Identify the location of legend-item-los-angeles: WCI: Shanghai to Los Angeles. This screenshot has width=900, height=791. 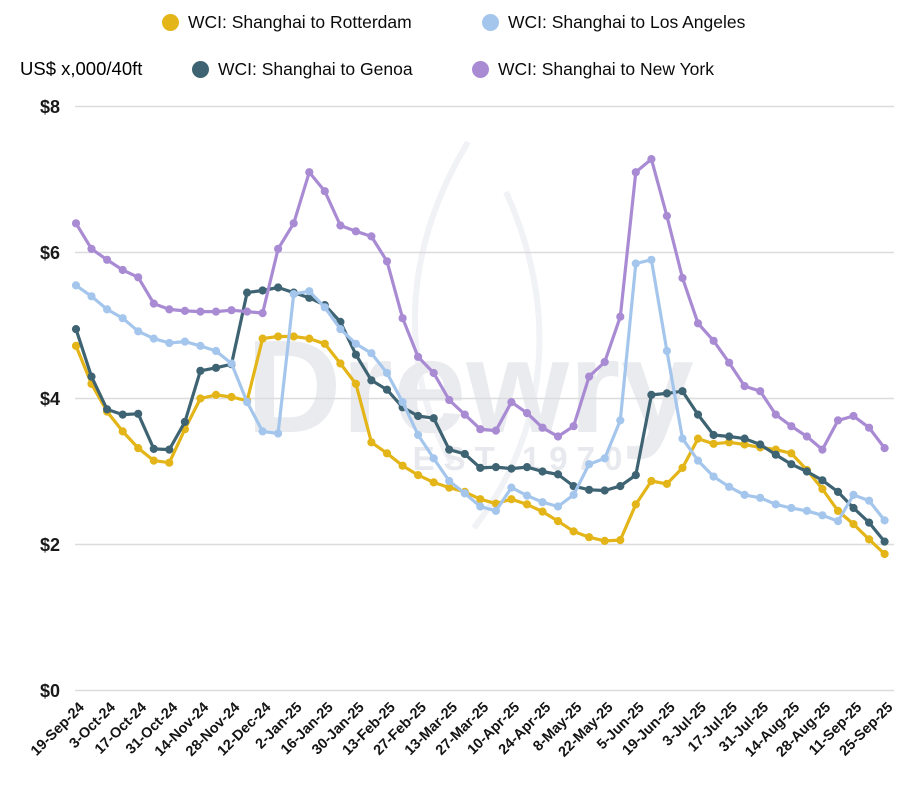
(613, 22).